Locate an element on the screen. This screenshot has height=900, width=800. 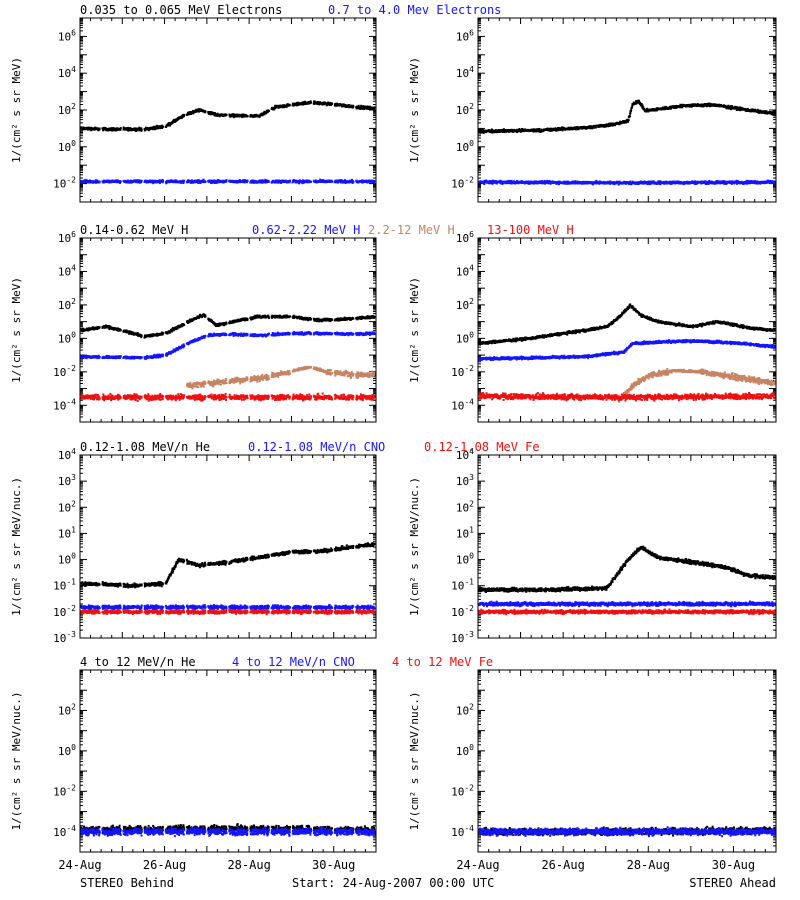
panel-behind-1: 1/(cm² s sr MeV) 10⁶ 10⁴ 10² 10⁰ 10⁻² is located at coordinates (193, 110).